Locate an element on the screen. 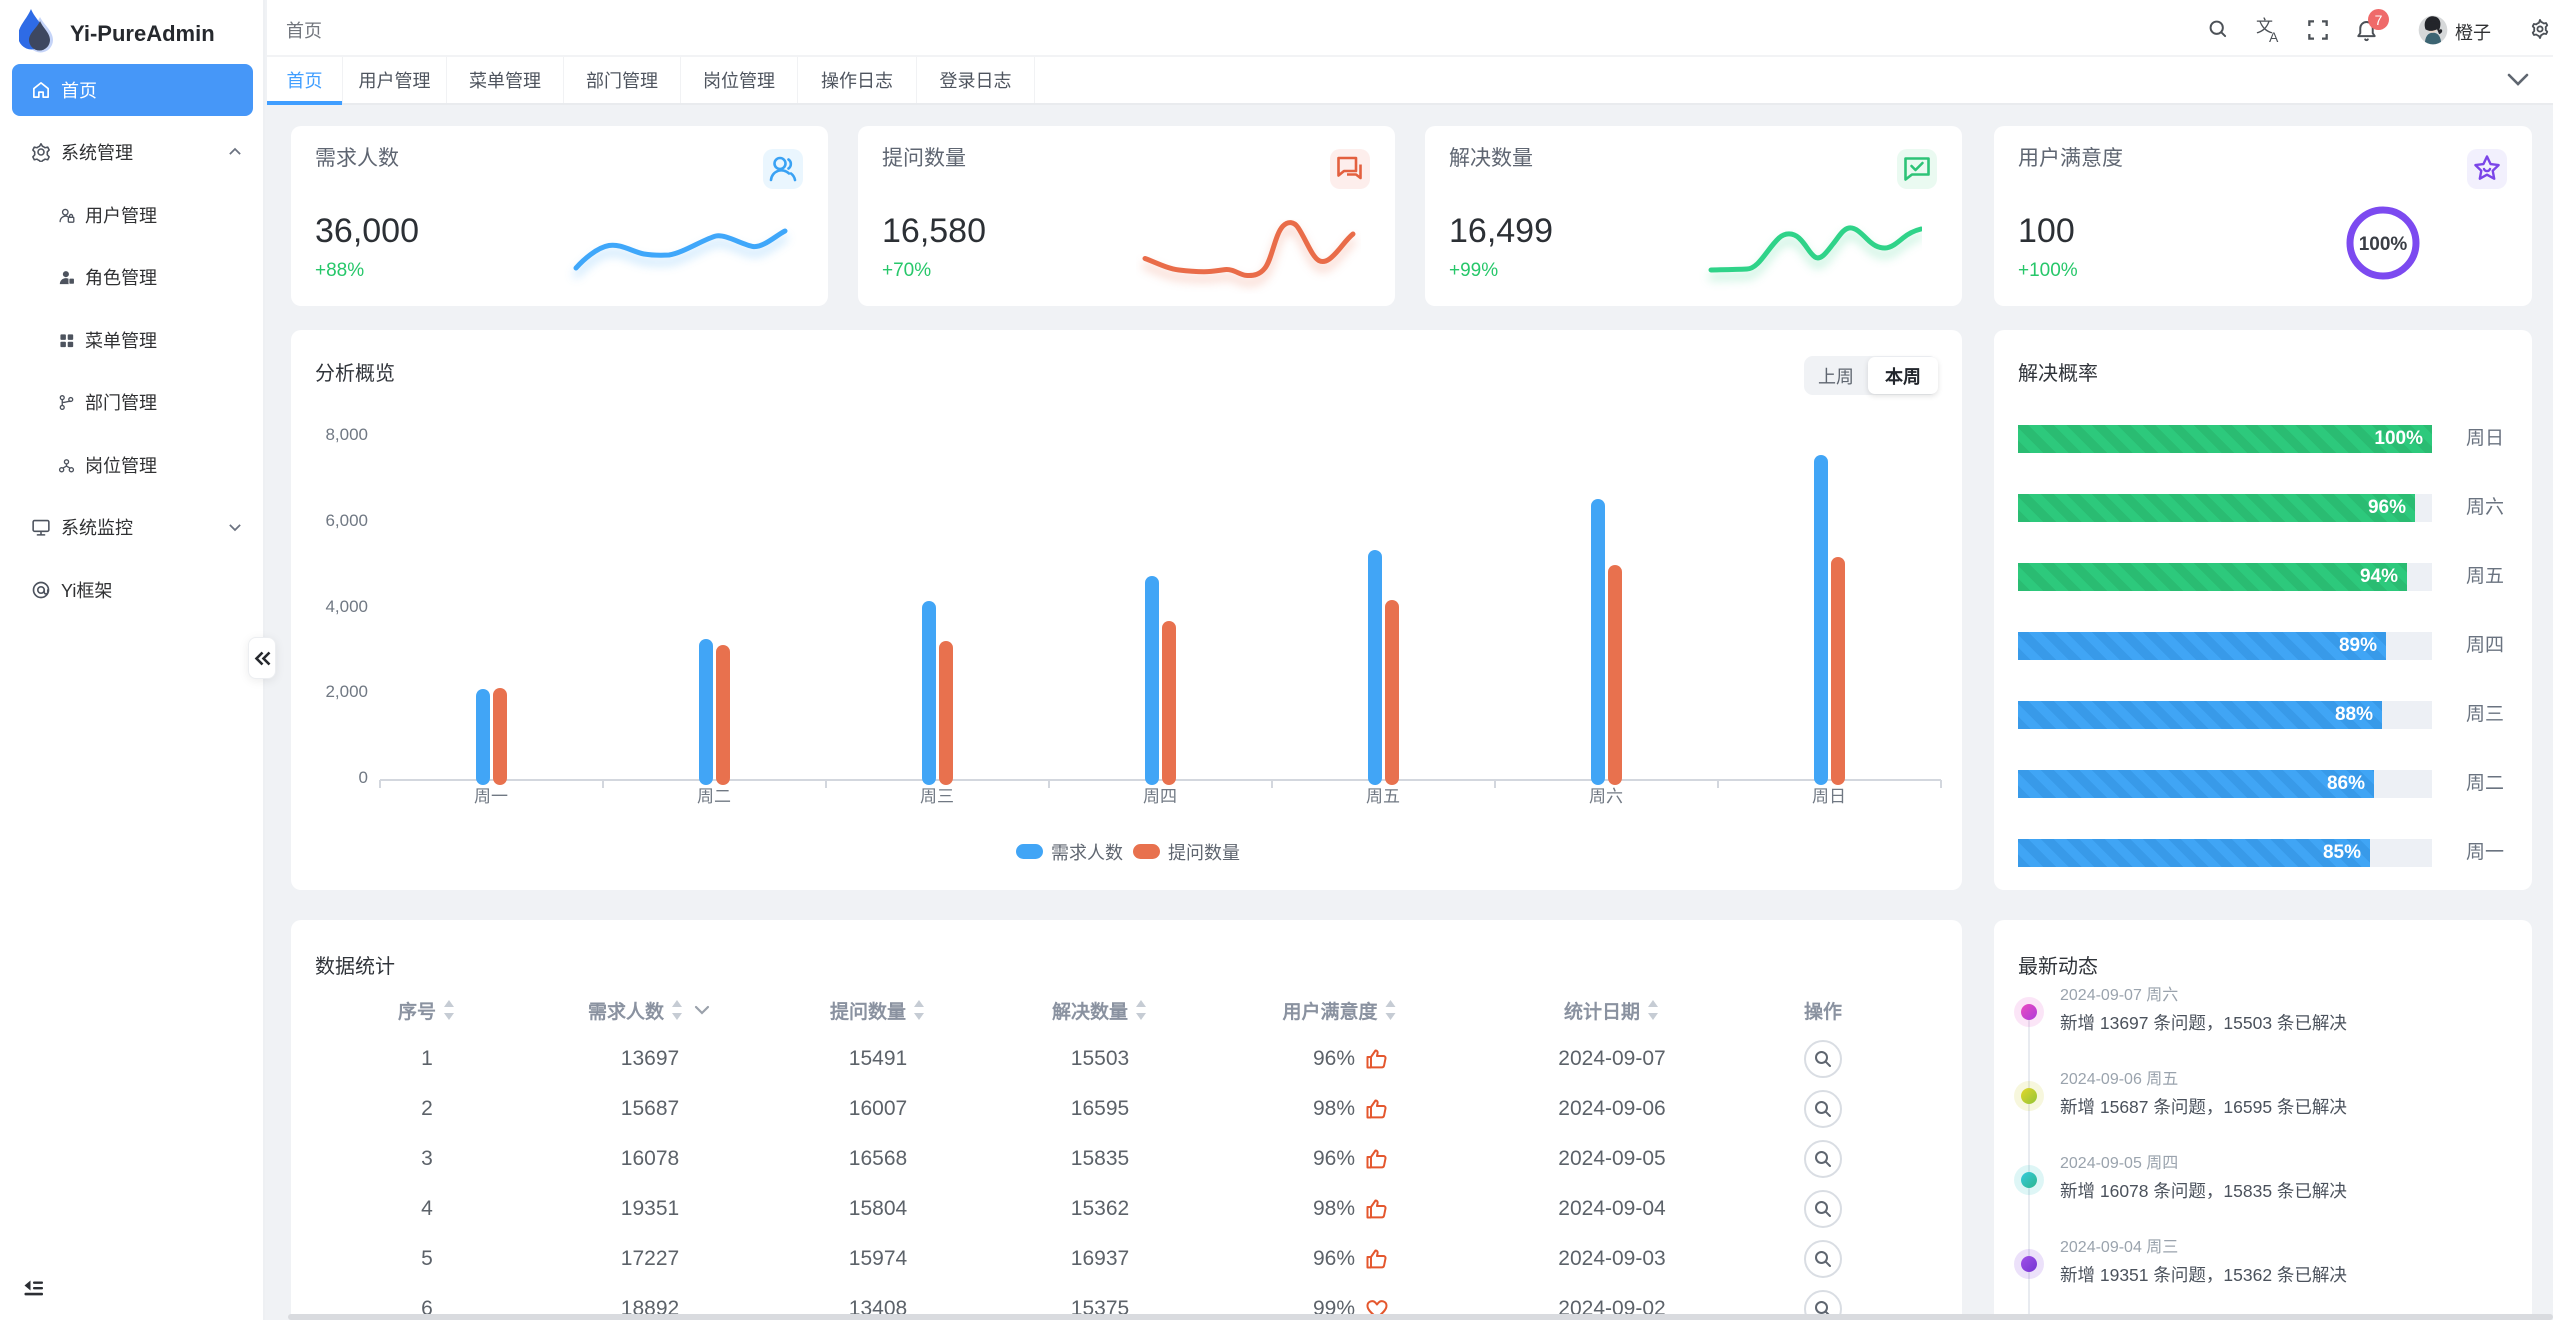  svg-text: 0 is located at coordinates (363, 777).